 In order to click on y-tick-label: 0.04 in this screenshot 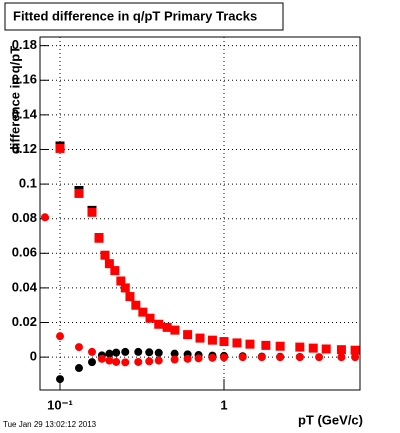, I will do `click(25, 286)`.